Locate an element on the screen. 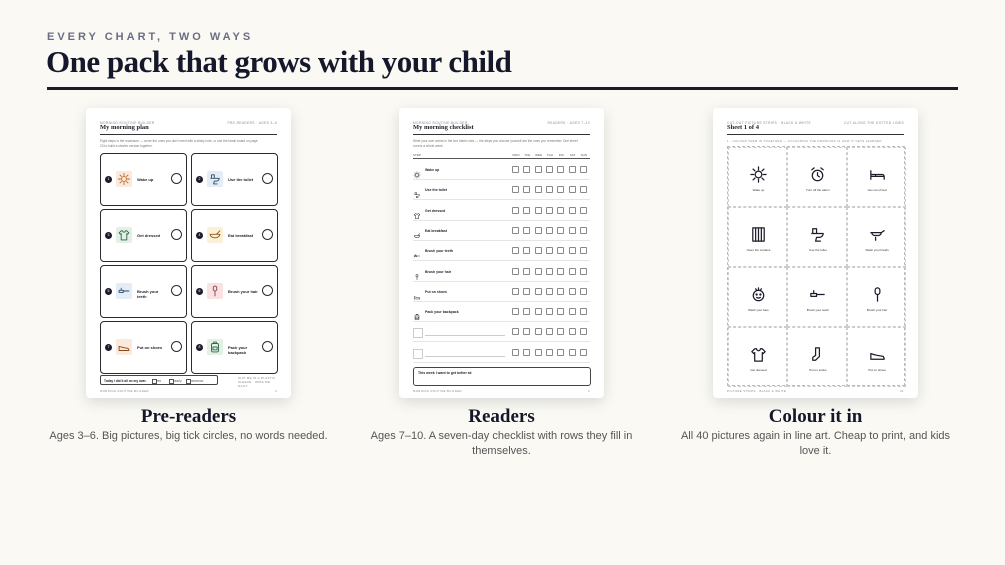 This screenshot has width=1005, height=565. step-number: 4 is located at coordinates (199, 235).